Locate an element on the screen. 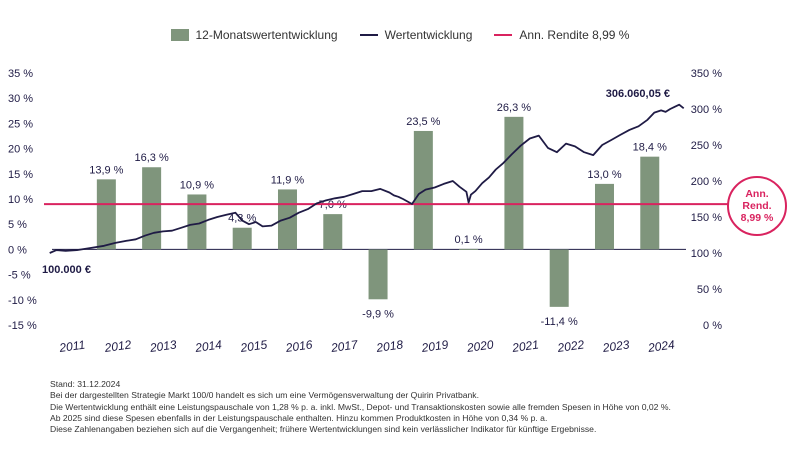  x-tick-label: 2014 is located at coordinates (208, 346).